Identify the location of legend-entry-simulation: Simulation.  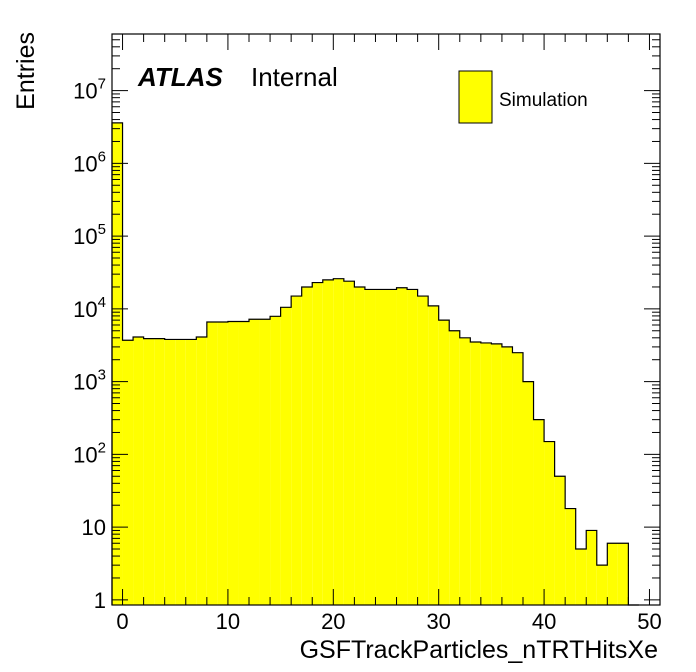
(543, 100).